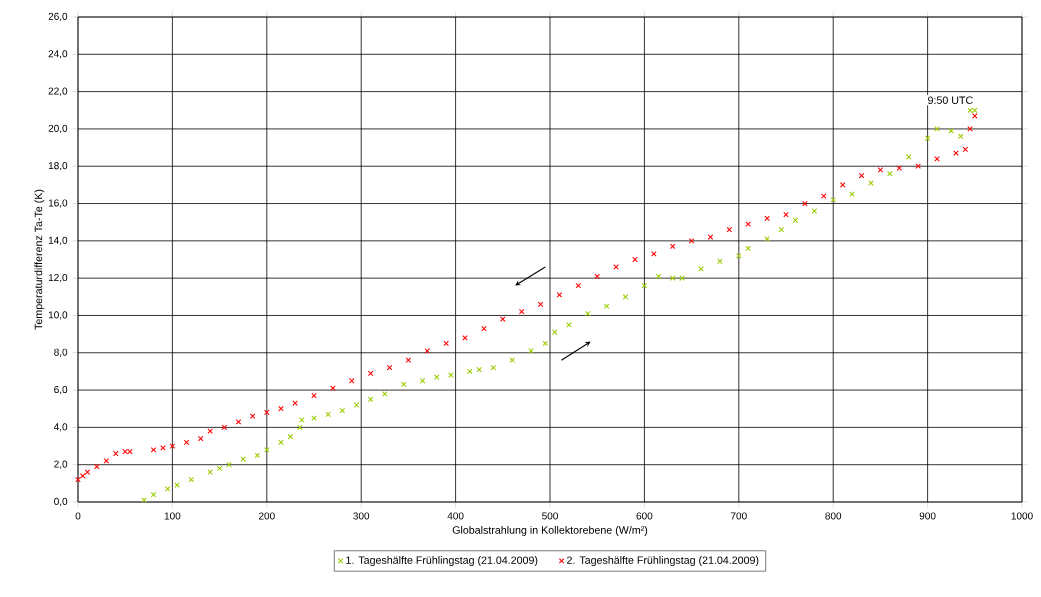 This screenshot has width=1041, height=597. What do you see at coordinates (361, 516) in the screenshot?
I see `x-tick-label: 300` at bounding box center [361, 516].